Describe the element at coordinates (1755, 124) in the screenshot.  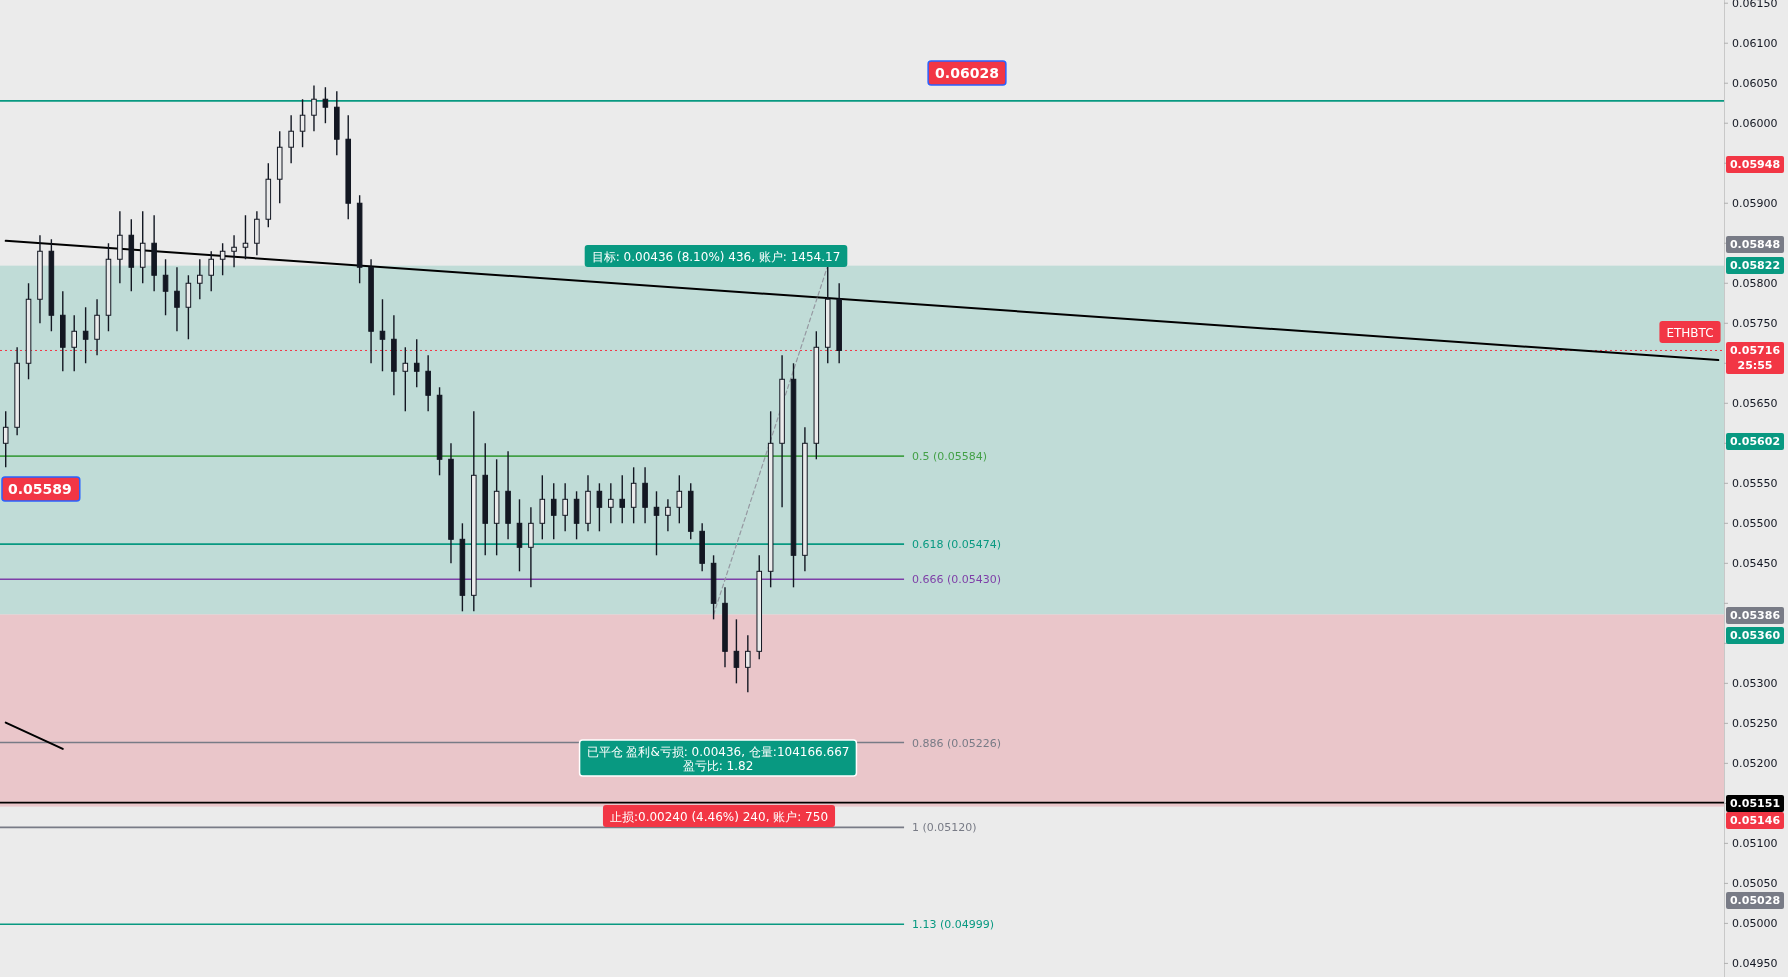
I see `y-tick-label: 0.06000` at that location.